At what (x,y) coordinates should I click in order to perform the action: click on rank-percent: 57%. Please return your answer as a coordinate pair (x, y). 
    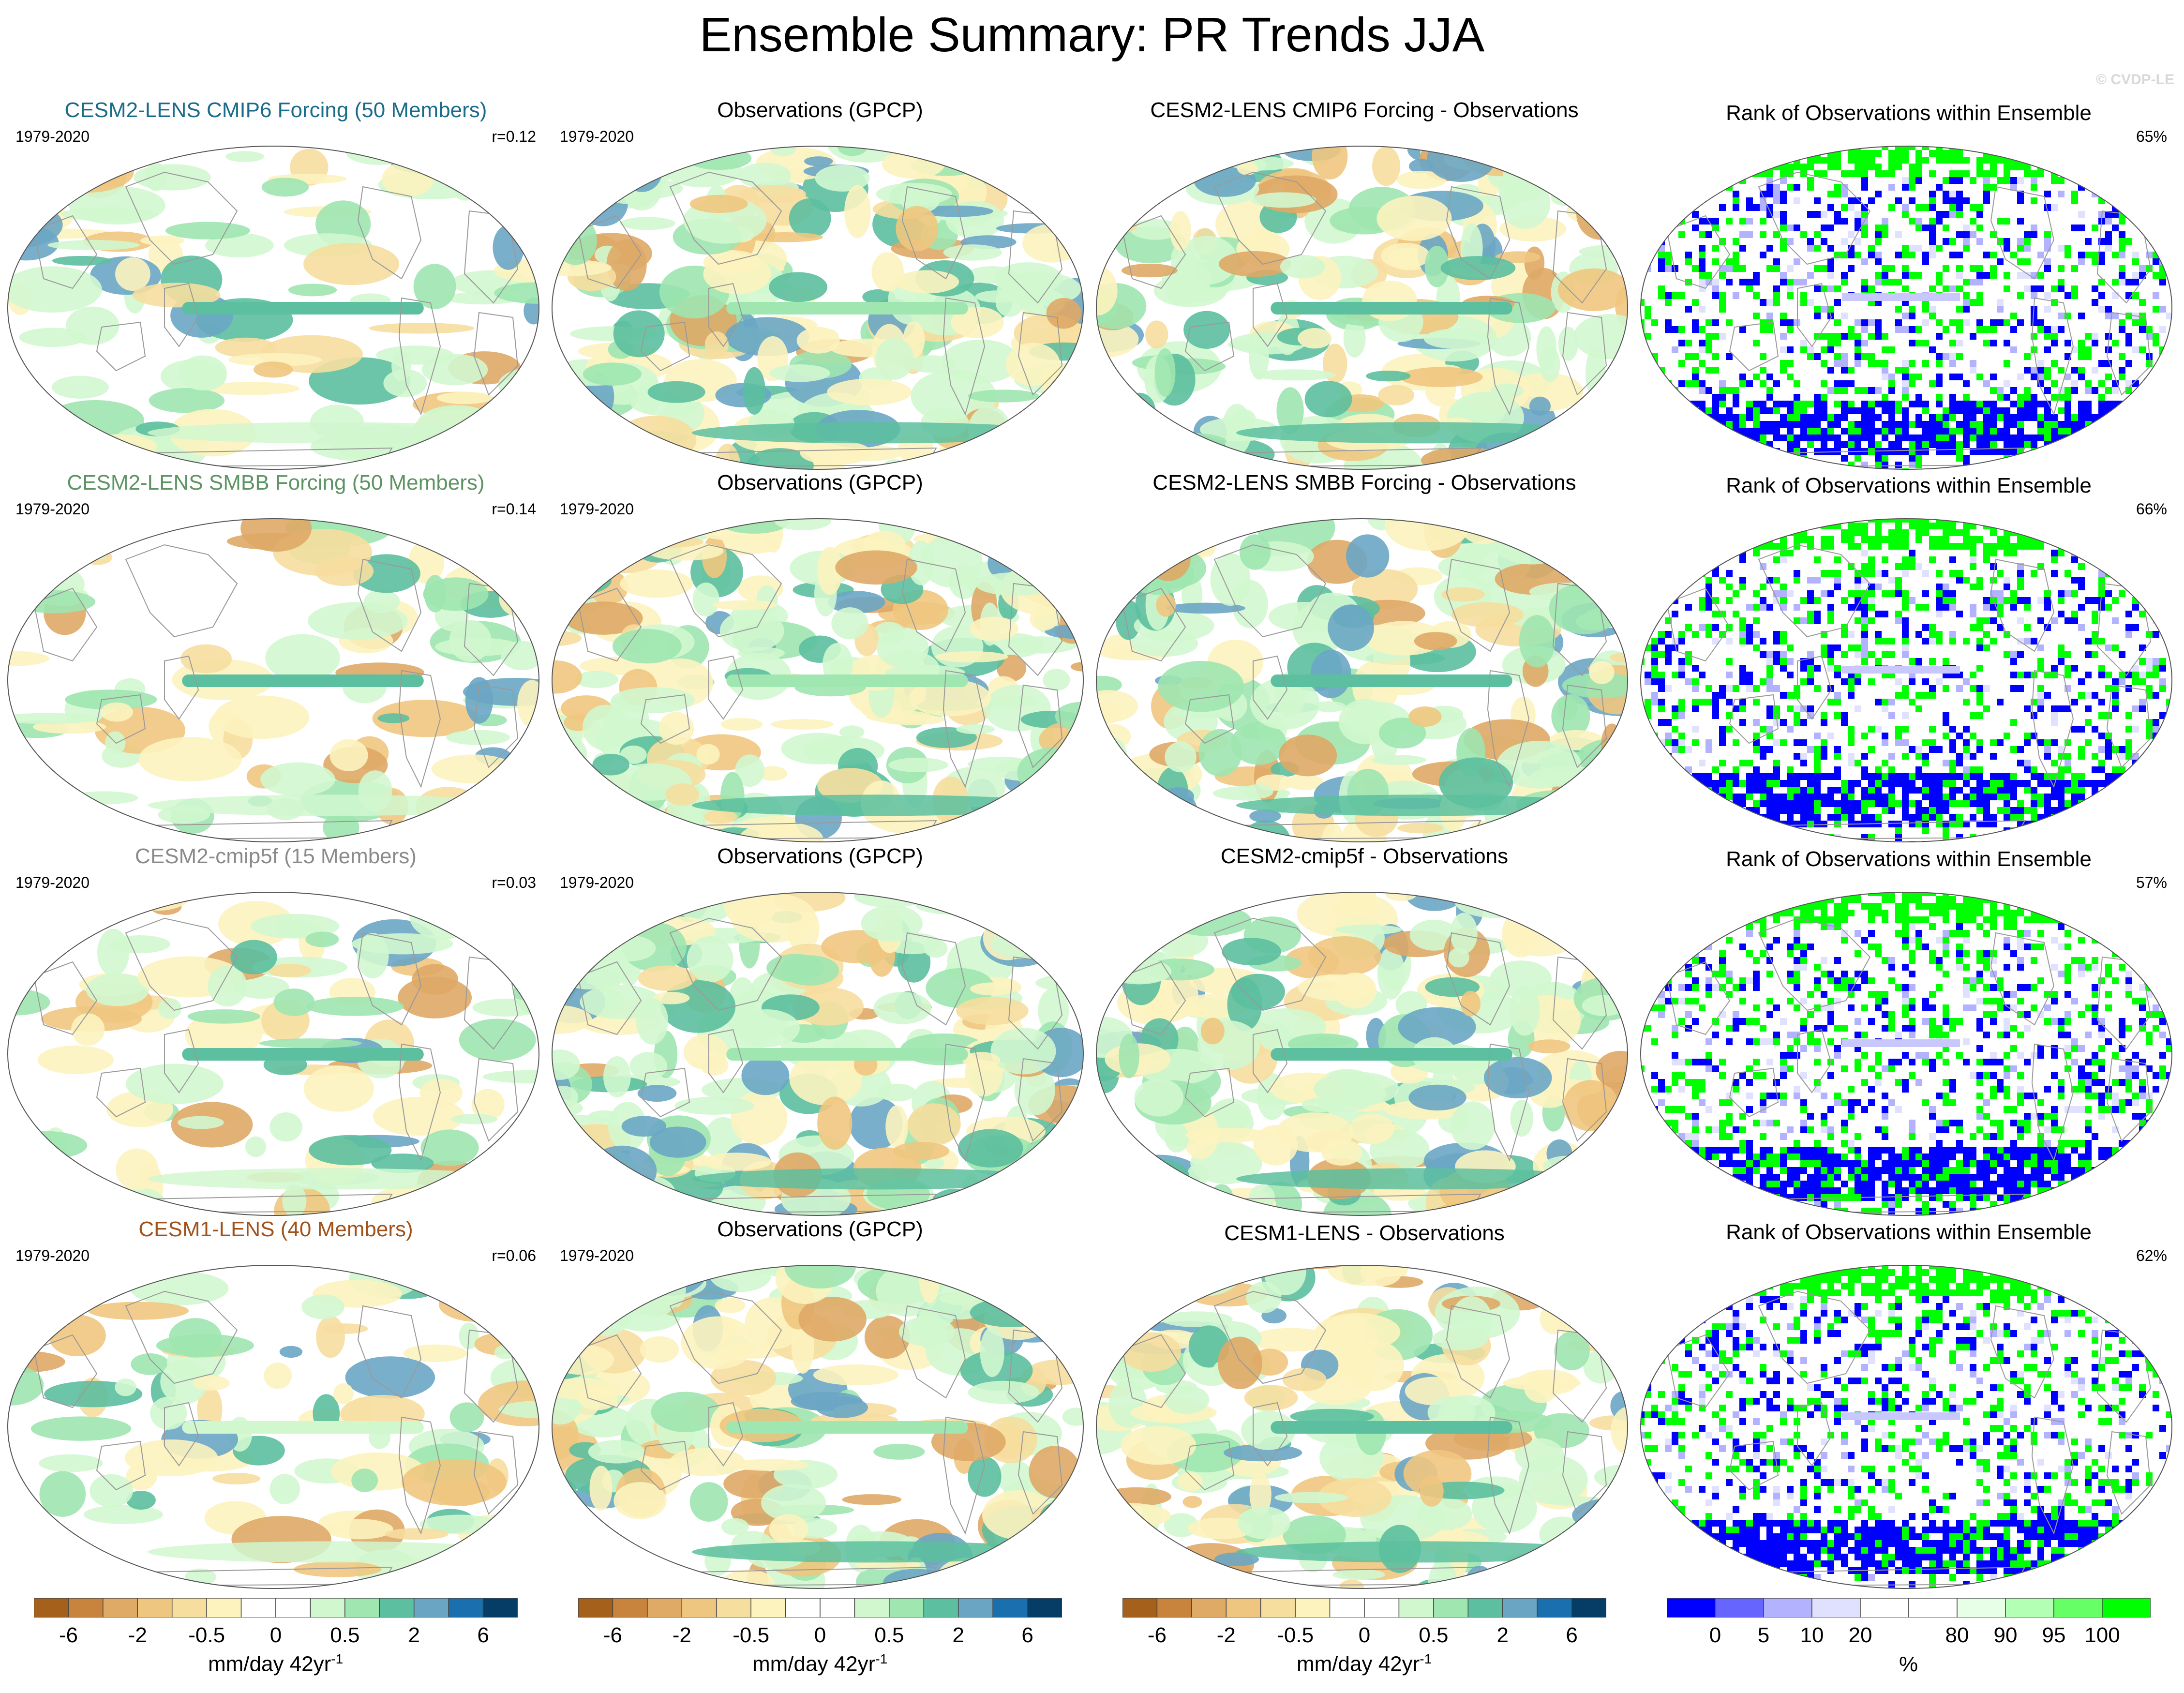
    Looking at the image, I should click on (2152, 882).